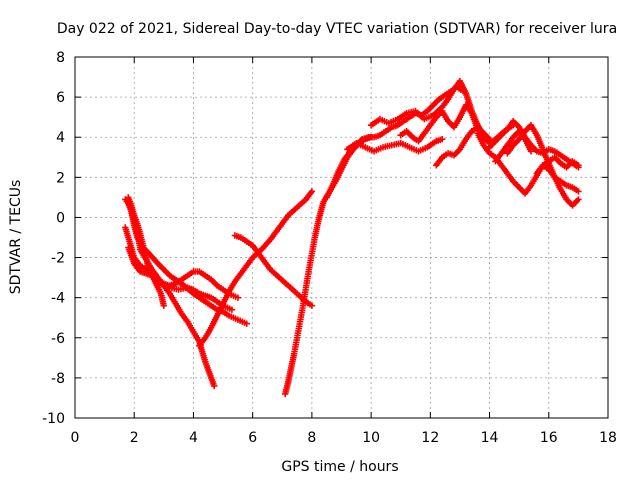 Image resolution: width=640 pixels, height=480 pixels. What do you see at coordinates (16, 237) in the screenshot?
I see `y-axis-label: SDTVAR / TECUs` at bounding box center [16, 237].